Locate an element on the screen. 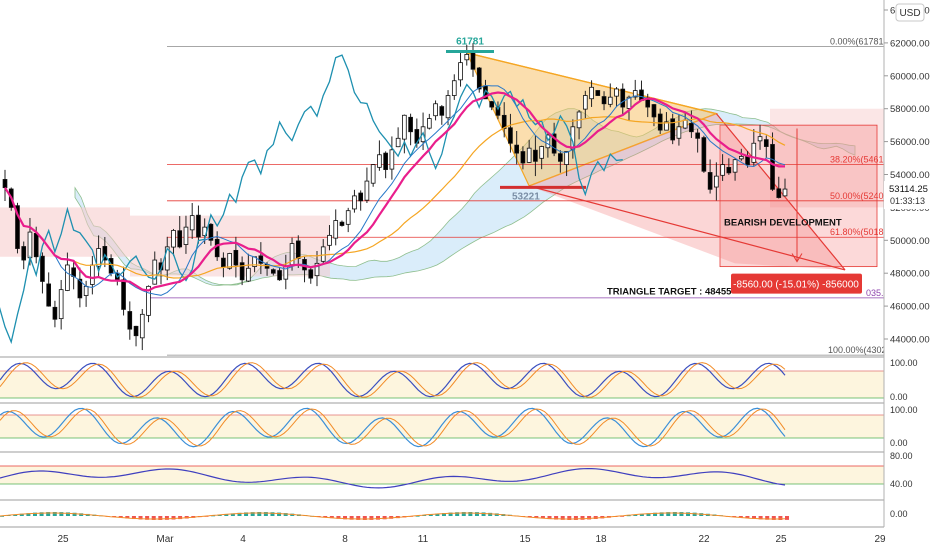  time-axis: 25 Mar 4 8 11 15 18 22 25 29 is located at coordinates (471, 539).